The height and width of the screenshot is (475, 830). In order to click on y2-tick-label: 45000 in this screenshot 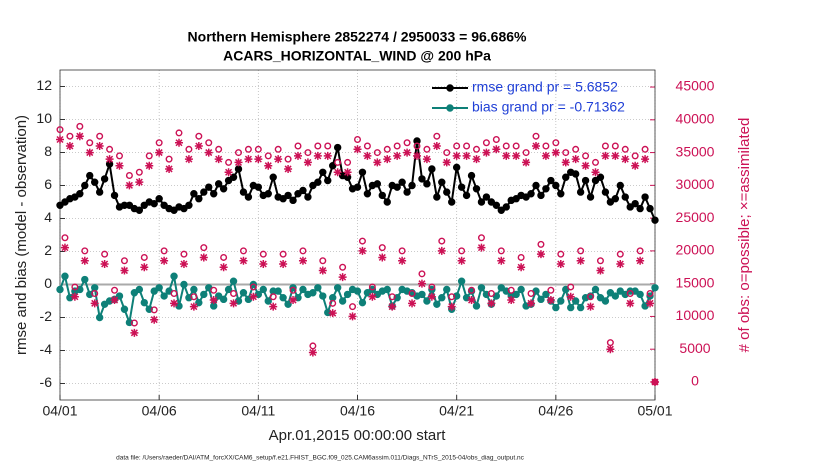, I will do `click(695, 86)`.